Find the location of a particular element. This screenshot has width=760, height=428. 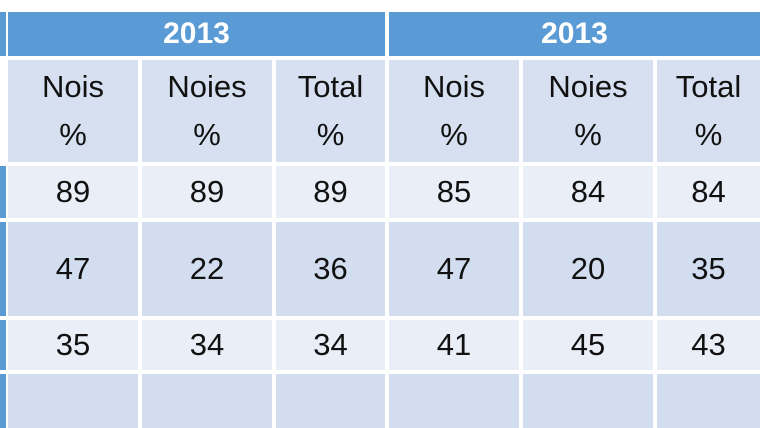

table-cell: 22 is located at coordinates (207, 269).